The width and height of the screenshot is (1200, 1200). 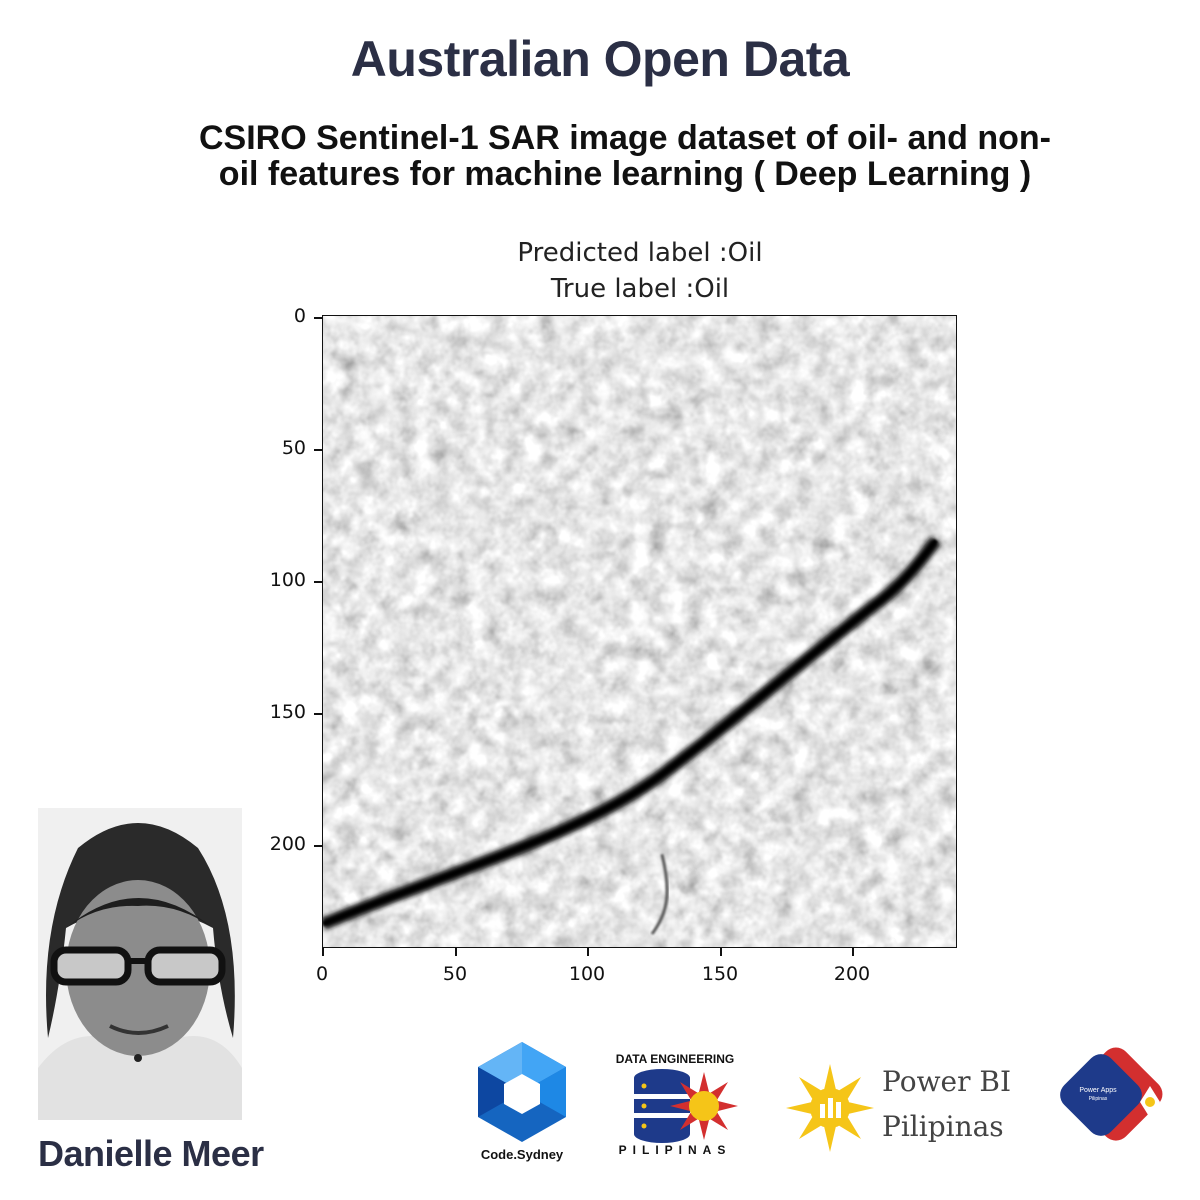 I want to click on y-tick-label: 200, so click(x=287, y=844).